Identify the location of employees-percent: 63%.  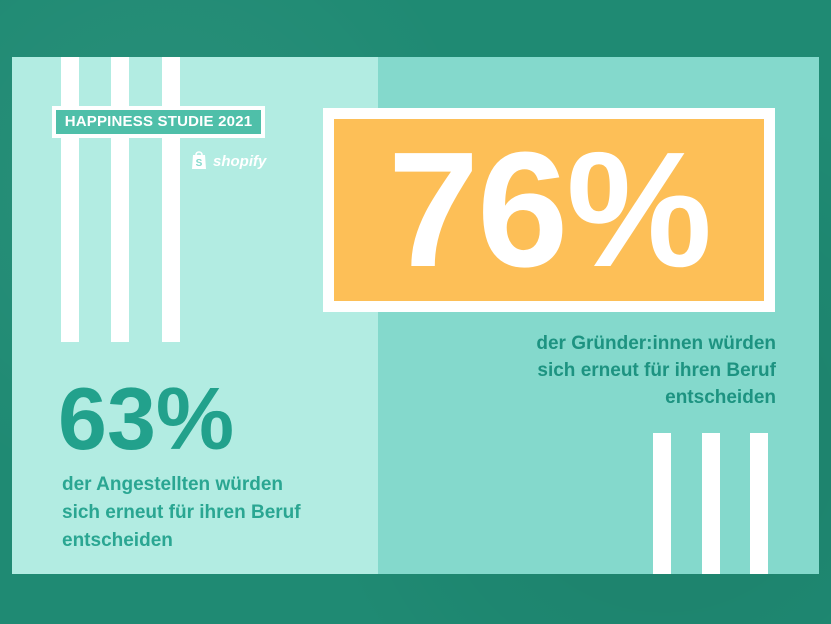
(146, 418).